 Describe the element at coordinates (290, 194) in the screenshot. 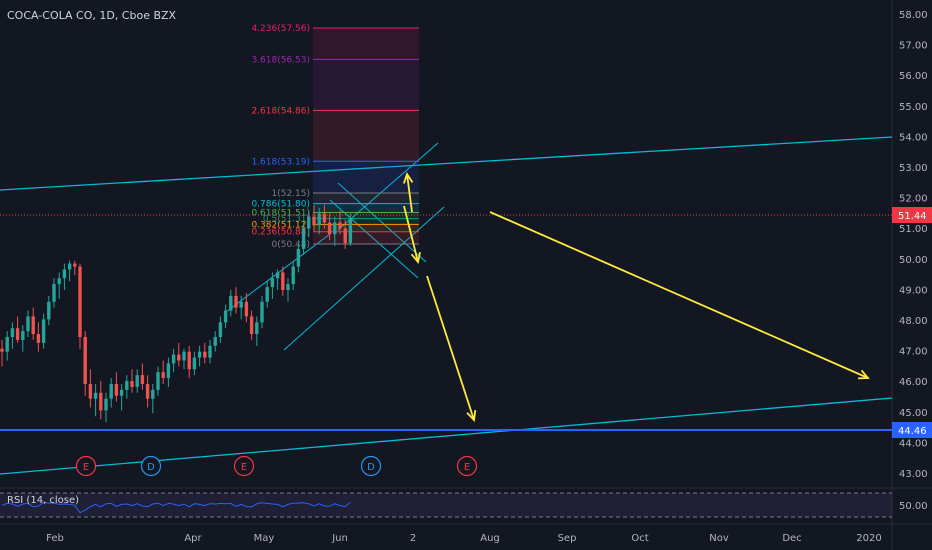

I see `fib-level-label: 1(52.15)` at that location.